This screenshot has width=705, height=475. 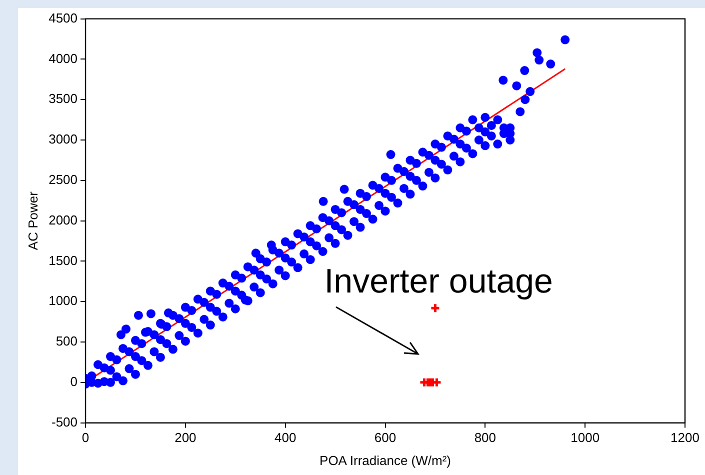 I want to click on y-tick-label: 2000, so click(x=63, y=220).